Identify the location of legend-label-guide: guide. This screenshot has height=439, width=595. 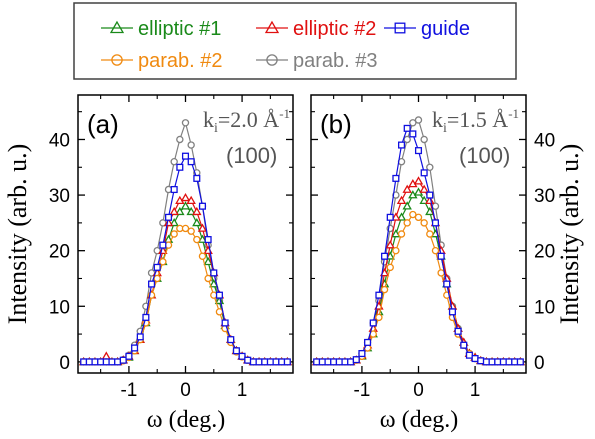
(445, 29).